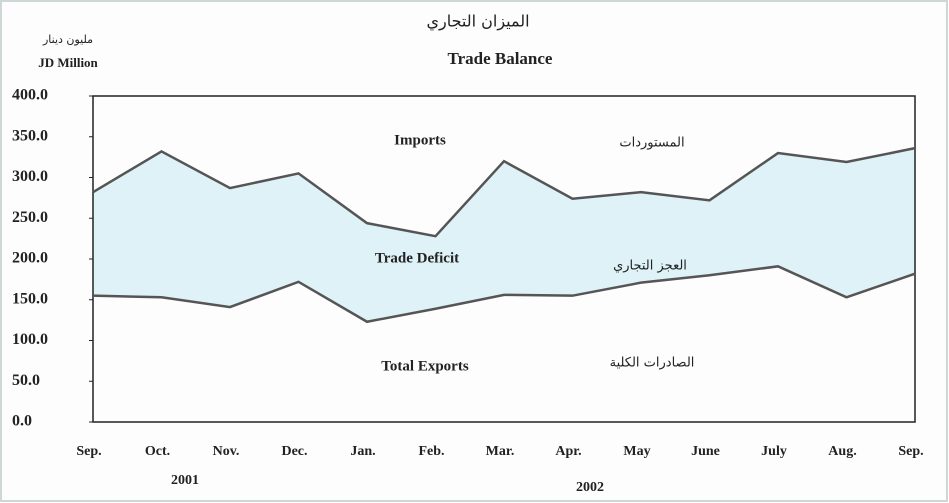 The width and height of the screenshot is (949, 503). What do you see at coordinates (30, 95) in the screenshot?
I see `y-tick-label: 400.0` at bounding box center [30, 95].